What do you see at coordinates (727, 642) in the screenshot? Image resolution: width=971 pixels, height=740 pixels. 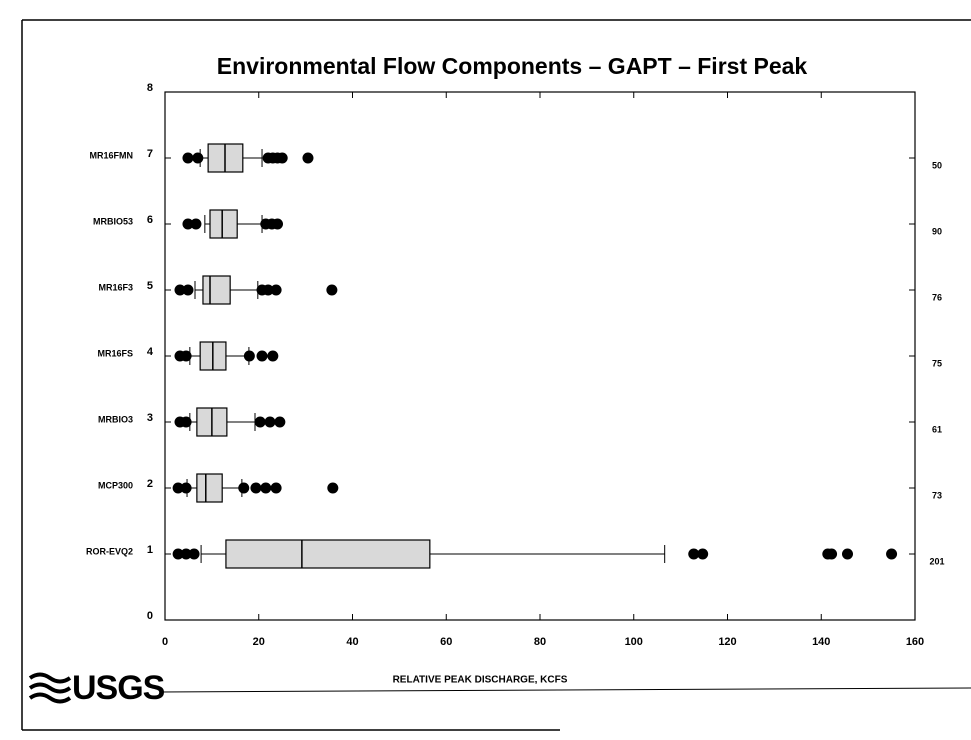 I see `x-tick-label: 120` at bounding box center [727, 642].